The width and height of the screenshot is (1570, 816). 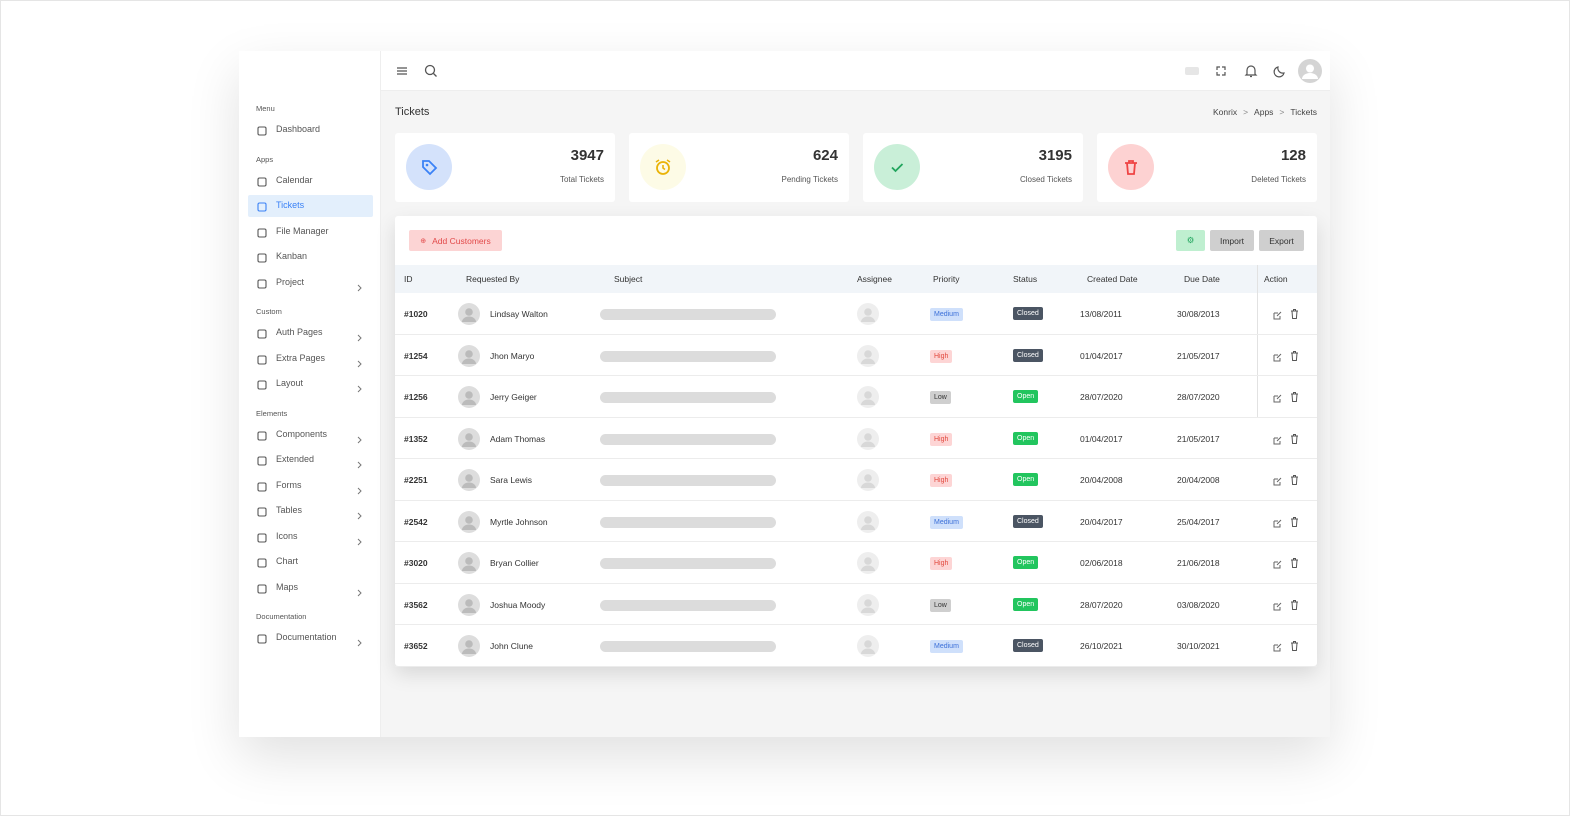 I want to click on created-date: 01/04/2017, so click(x=1101, y=355).